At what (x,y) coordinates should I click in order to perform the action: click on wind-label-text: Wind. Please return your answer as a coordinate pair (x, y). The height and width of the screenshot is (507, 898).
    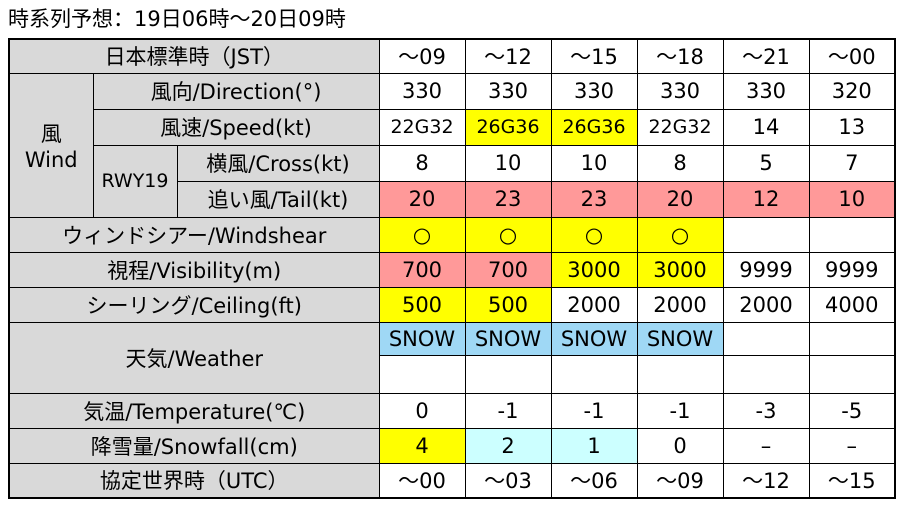
    Looking at the image, I should click on (51, 160).